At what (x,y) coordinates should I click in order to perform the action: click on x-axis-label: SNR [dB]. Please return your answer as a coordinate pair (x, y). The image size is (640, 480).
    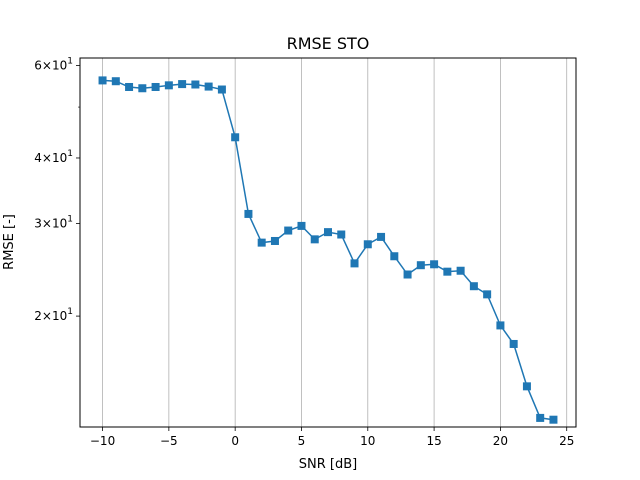
    Looking at the image, I should click on (328, 464).